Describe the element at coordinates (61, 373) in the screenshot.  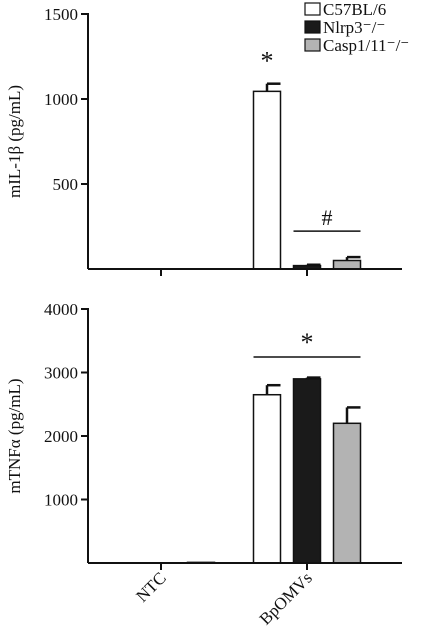
I see `y-tick-label: 3000` at that location.